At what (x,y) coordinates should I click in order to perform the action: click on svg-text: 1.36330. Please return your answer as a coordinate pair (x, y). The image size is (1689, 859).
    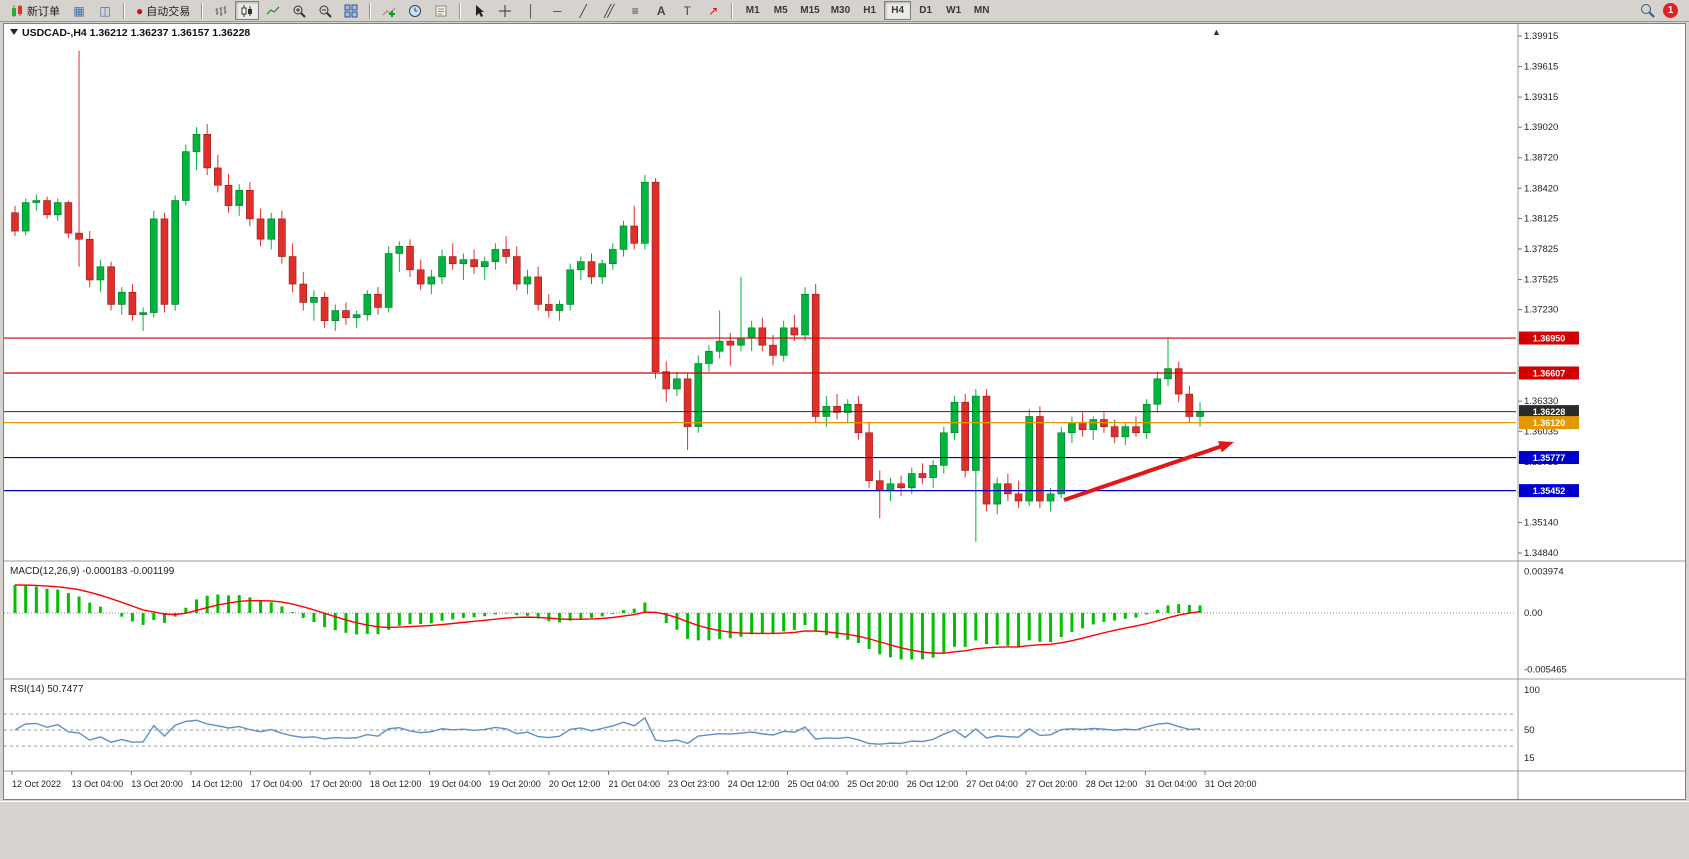
    Looking at the image, I should click on (1541, 401).